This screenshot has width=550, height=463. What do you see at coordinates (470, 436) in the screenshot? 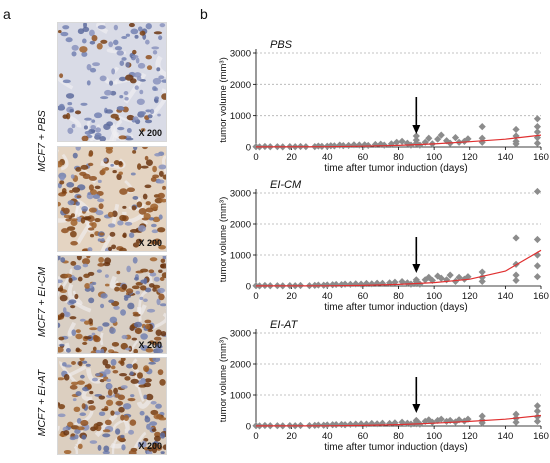
I see `x-tick-label: 120` at bounding box center [470, 436].